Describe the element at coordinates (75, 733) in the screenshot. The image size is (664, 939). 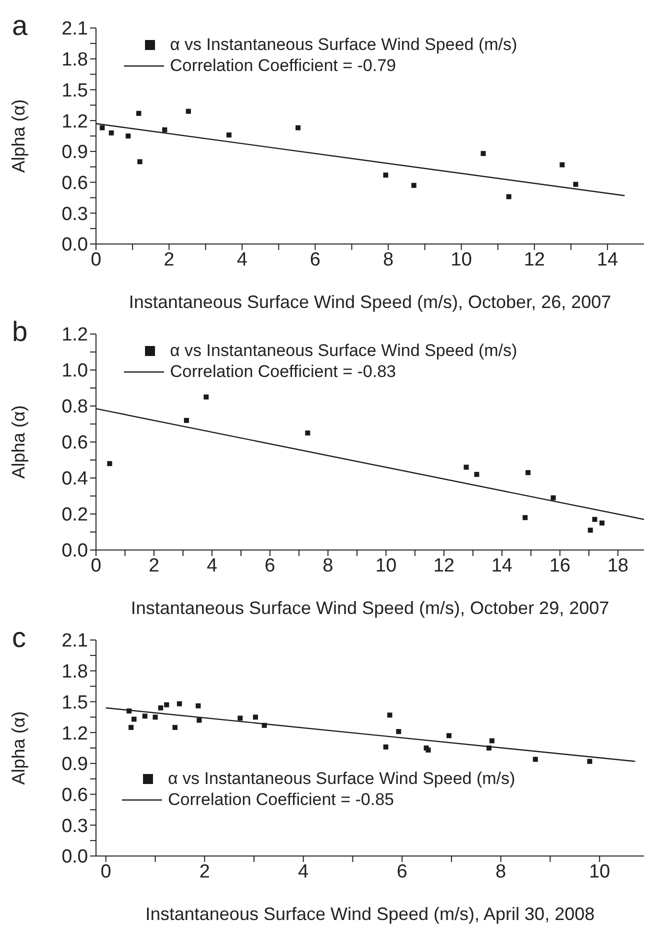
I see `y-tick-label: 1.2` at that location.